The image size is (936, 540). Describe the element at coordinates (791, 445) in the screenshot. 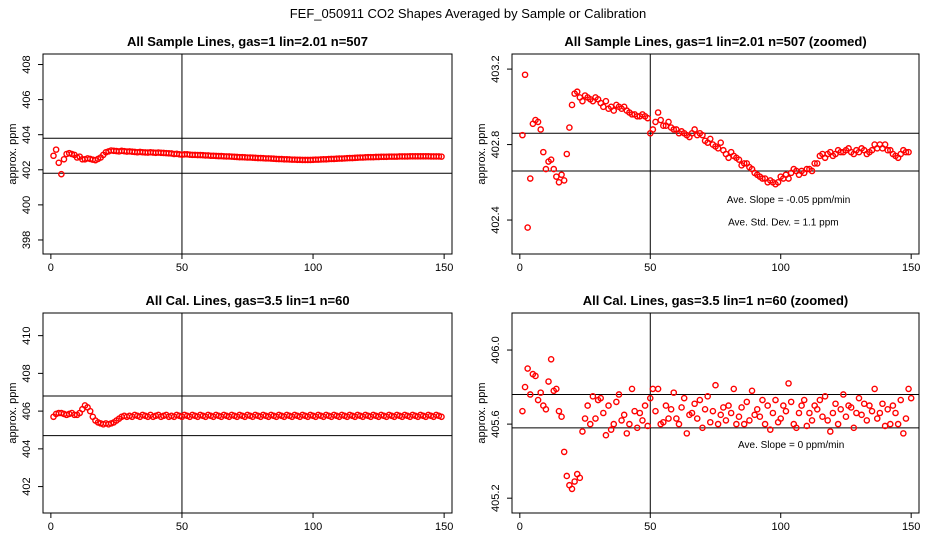

I see `chart-4-annotation-1: Ave. Slope = 0 ppm/min` at that location.